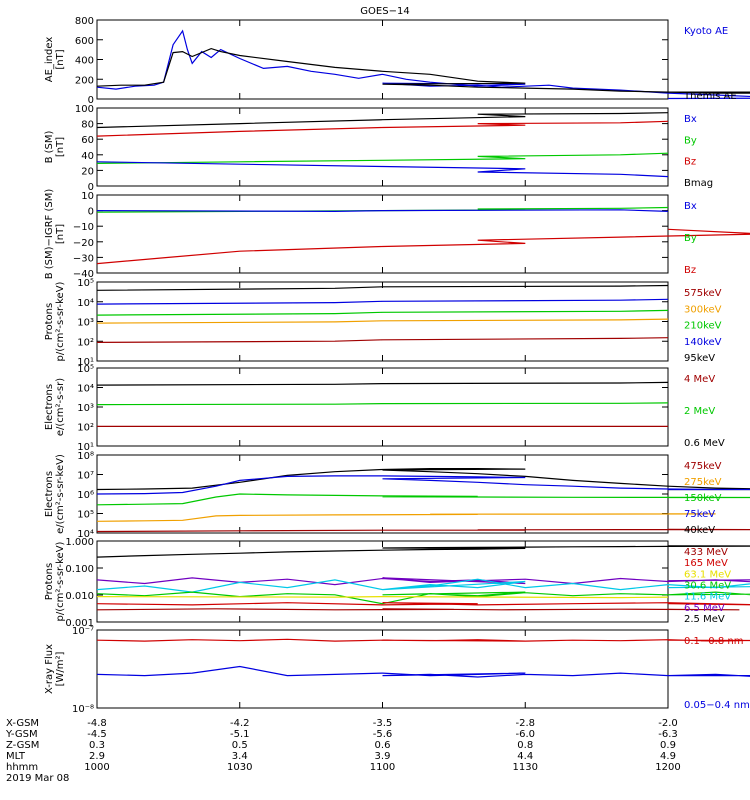  Describe the element at coordinates (21, 734) in the screenshot. I see `footer-row-label: Y-GSM` at that location.